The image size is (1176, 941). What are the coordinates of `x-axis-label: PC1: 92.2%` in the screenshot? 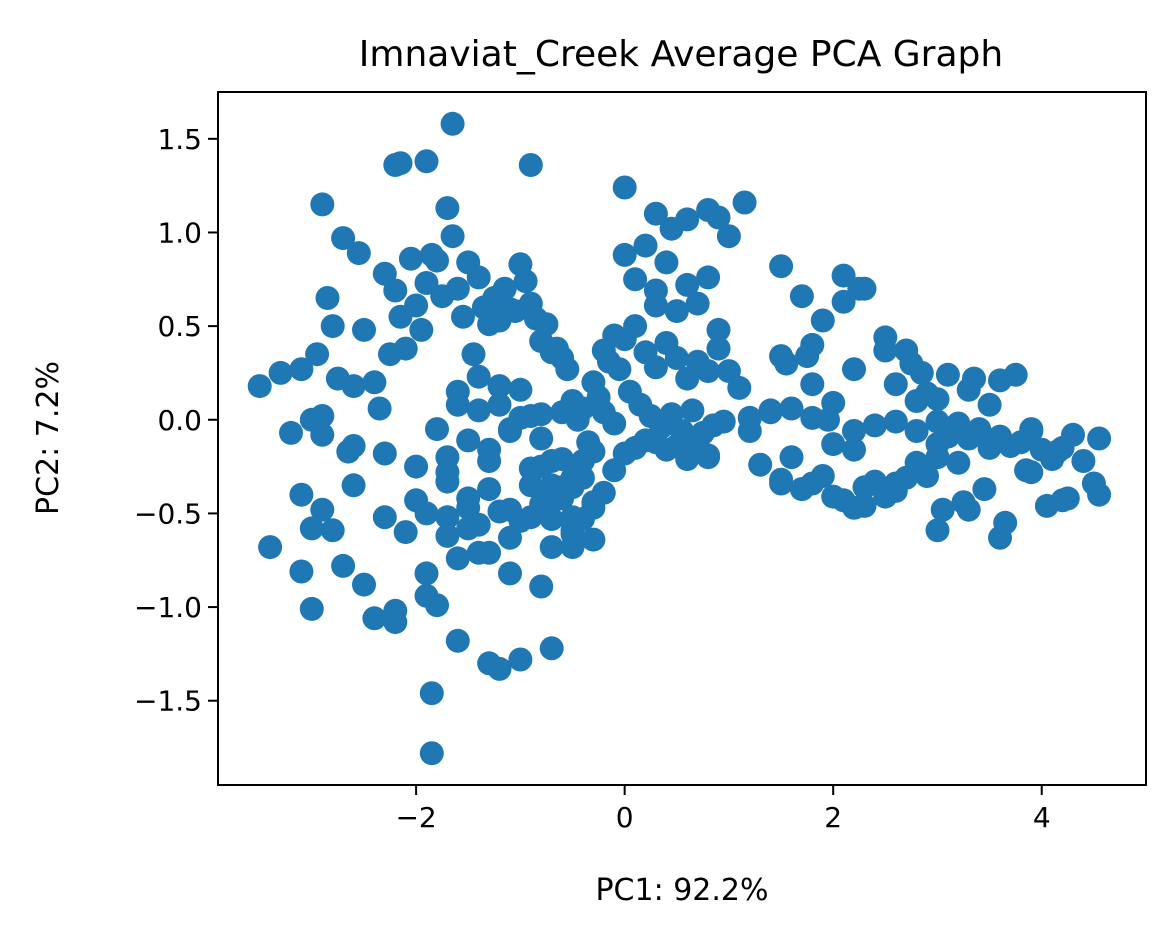 It's located at (681, 890).